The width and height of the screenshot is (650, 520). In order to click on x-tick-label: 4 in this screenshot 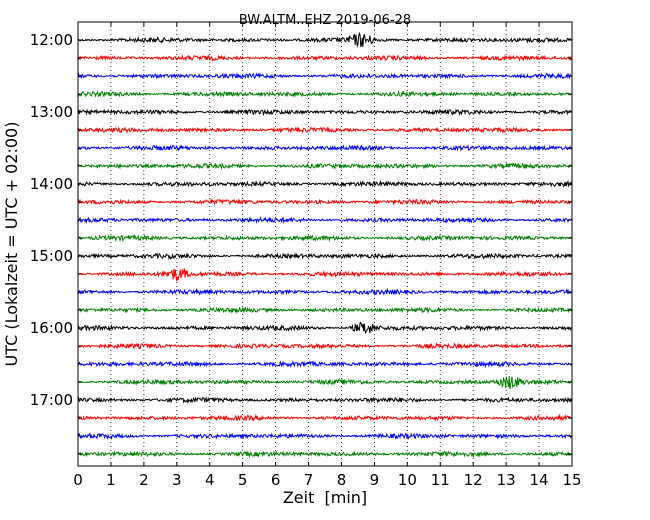, I will do `click(210, 480)`.